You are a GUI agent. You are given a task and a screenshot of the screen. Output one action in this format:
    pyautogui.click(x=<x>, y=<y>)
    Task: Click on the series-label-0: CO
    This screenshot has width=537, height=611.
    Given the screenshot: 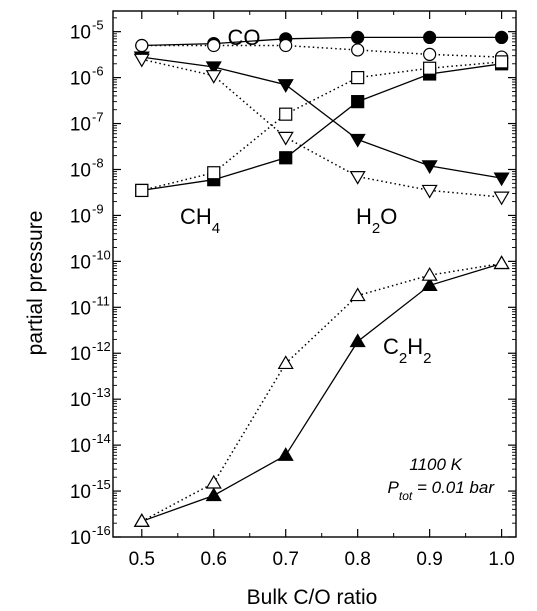 What is the action you would take?
    pyautogui.click(x=244, y=37)
    